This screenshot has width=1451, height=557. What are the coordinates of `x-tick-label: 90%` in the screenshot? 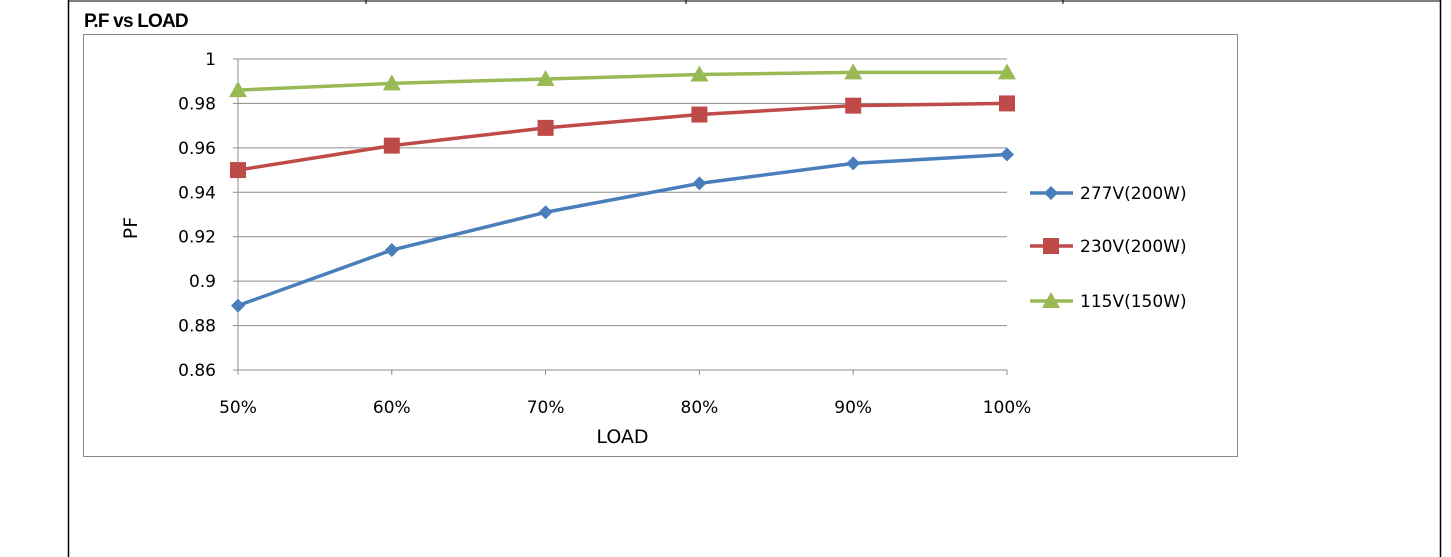 It's located at (853, 408).